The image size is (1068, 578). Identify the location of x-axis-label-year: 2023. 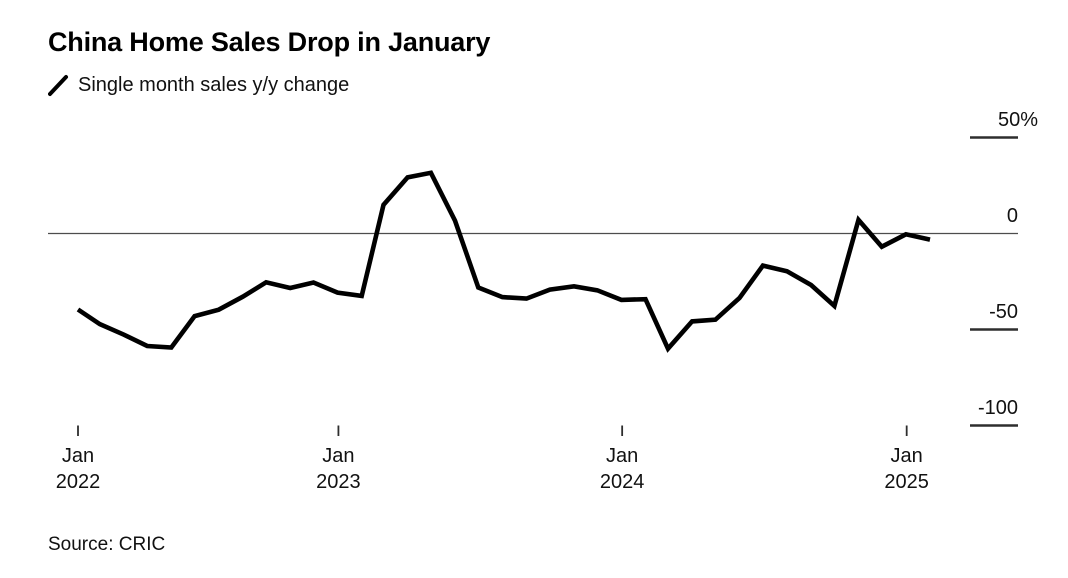
(338, 482).